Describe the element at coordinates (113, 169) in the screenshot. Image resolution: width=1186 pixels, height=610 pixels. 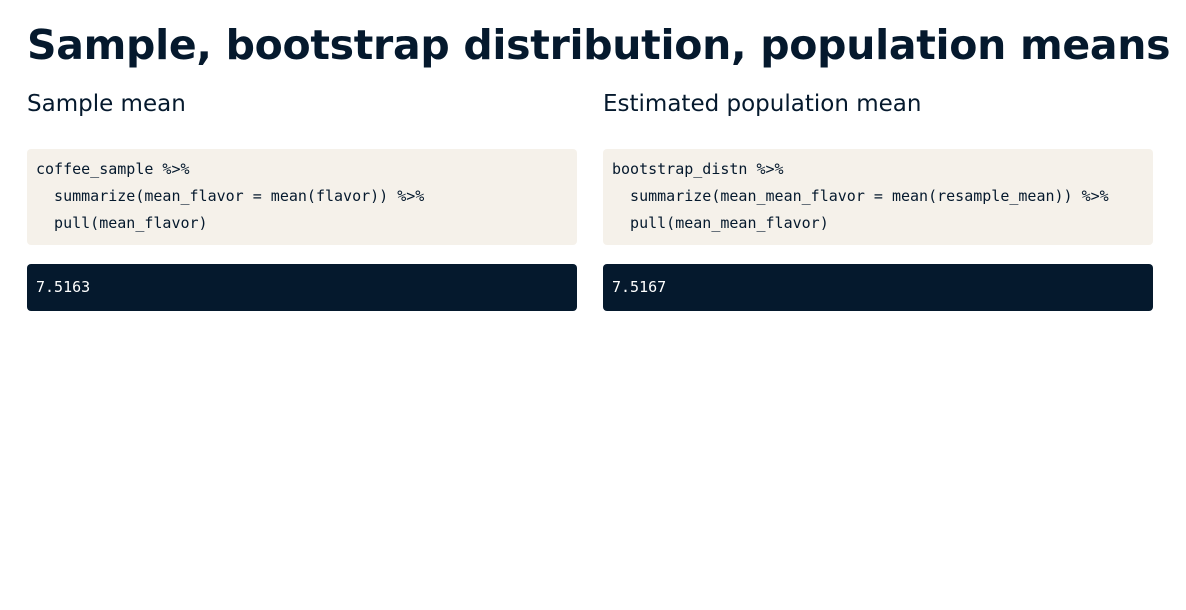
I see `code-line: coffee_sample %>%` at that location.